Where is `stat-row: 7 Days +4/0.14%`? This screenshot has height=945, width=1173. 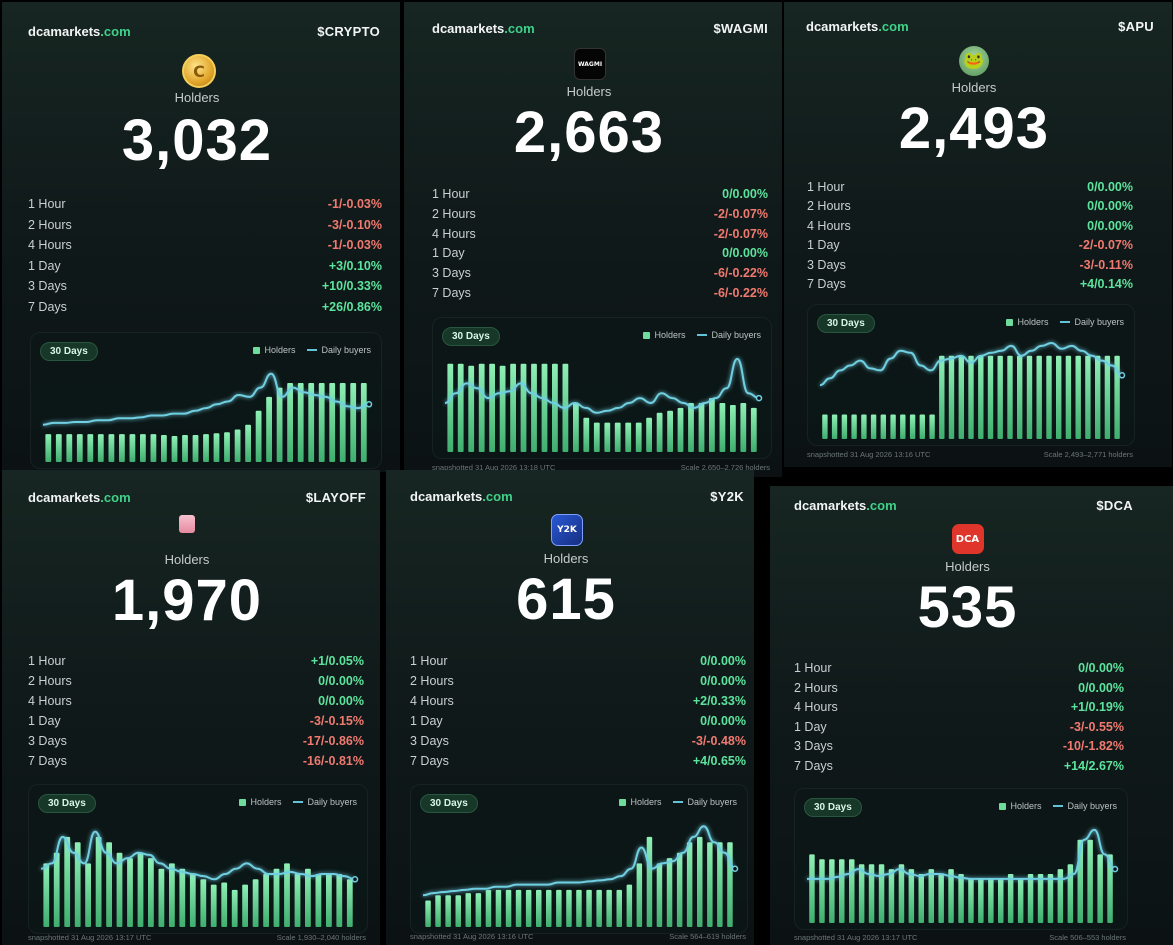
stat-row: 7 Days +4/0.14% is located at coordinates (970, 287).